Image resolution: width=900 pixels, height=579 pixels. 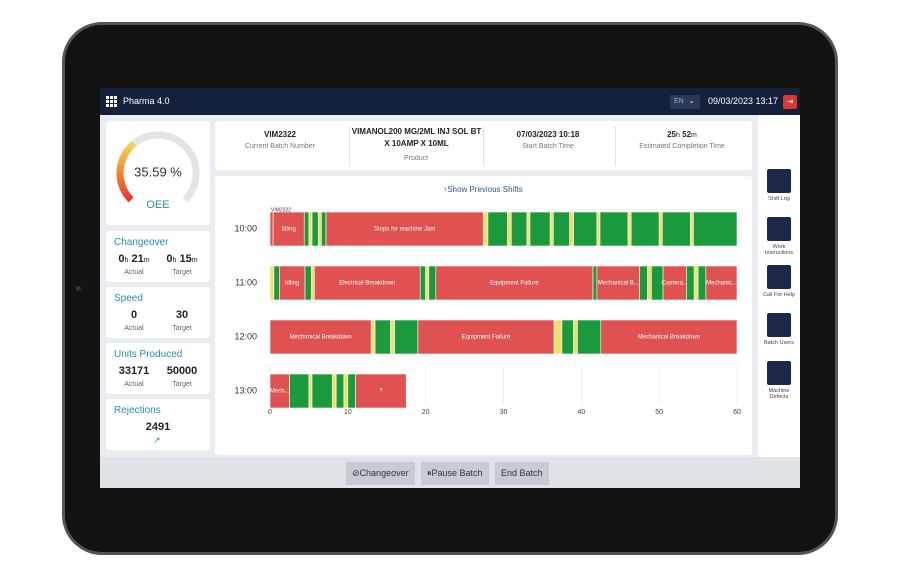 What do you see at coordinates (790, 102) in the screenshot?
I see `logout-button: ⇥` at bounding box center [790, 102].